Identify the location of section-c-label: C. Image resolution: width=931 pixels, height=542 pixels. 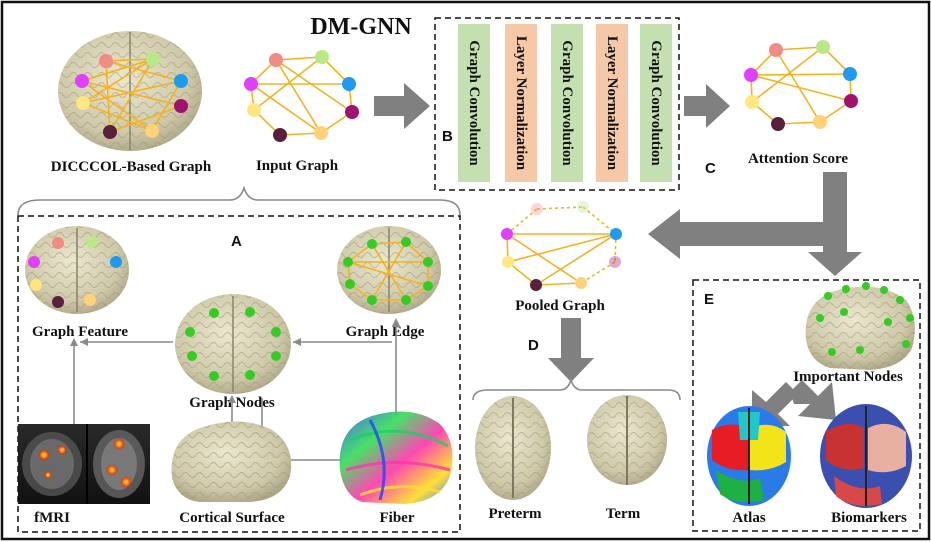
(710, 168).